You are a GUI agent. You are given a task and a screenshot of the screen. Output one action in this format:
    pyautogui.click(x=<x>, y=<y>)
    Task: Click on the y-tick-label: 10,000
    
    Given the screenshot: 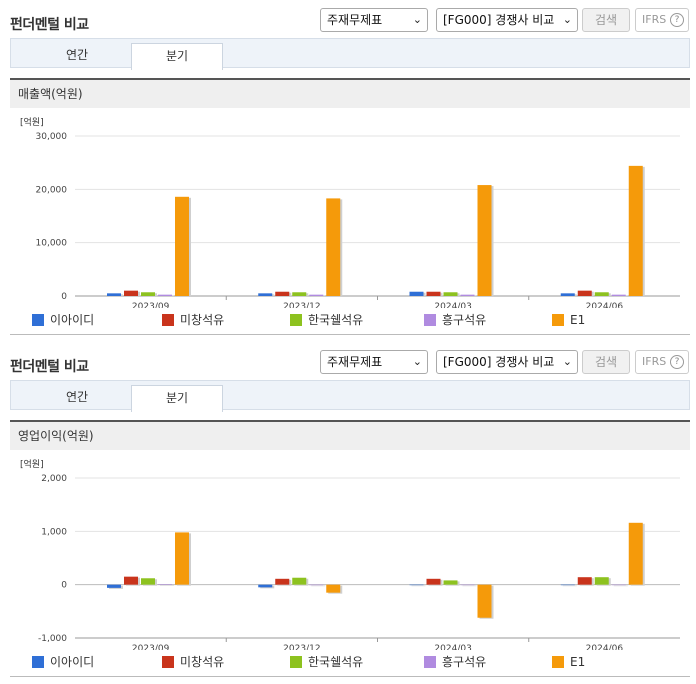 What is the action you would take?
    pyautogui.click(x=52, y=244)
    